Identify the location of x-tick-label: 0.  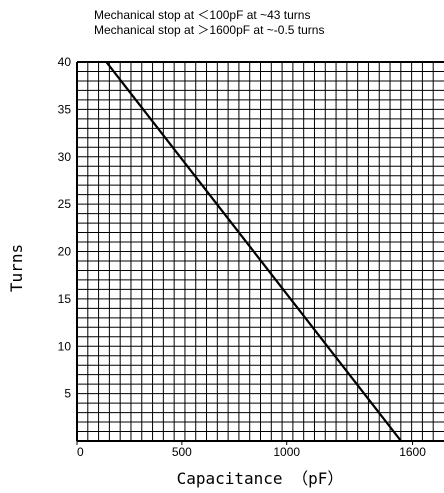
(80, 452).